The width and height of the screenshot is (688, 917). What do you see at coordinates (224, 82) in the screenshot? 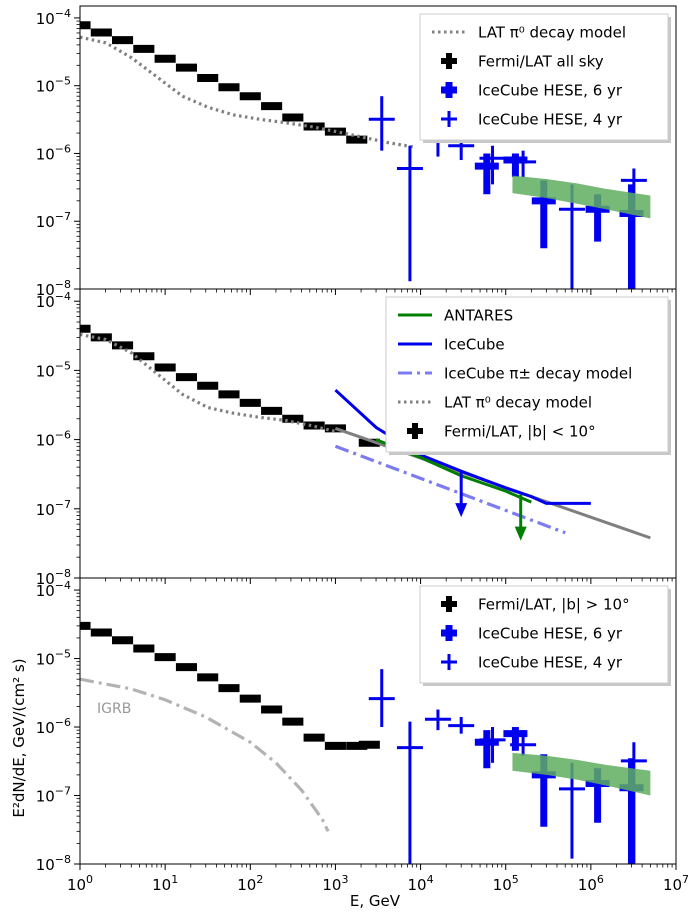
I see `series-fermi-lat-all-sky` at bounding box center [224, 82].